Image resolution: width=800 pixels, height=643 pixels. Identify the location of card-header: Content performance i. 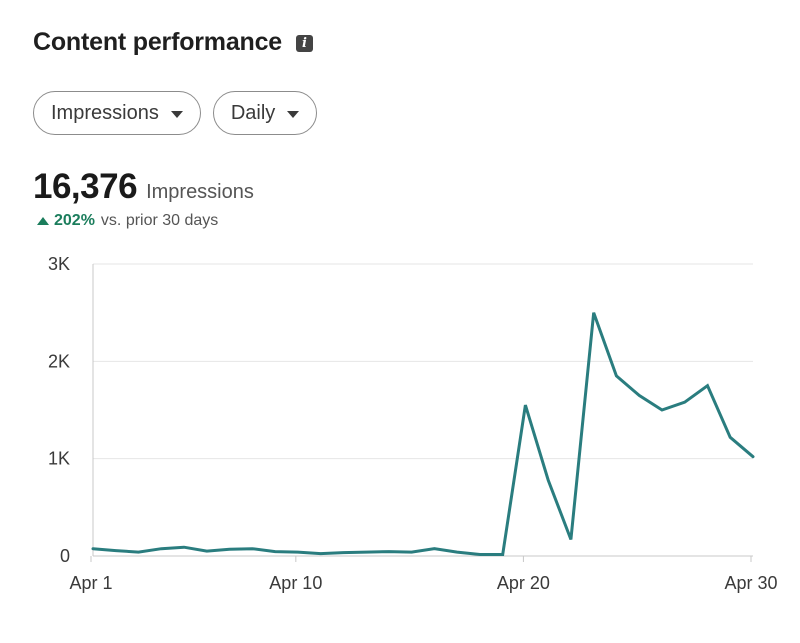
(173, 42).